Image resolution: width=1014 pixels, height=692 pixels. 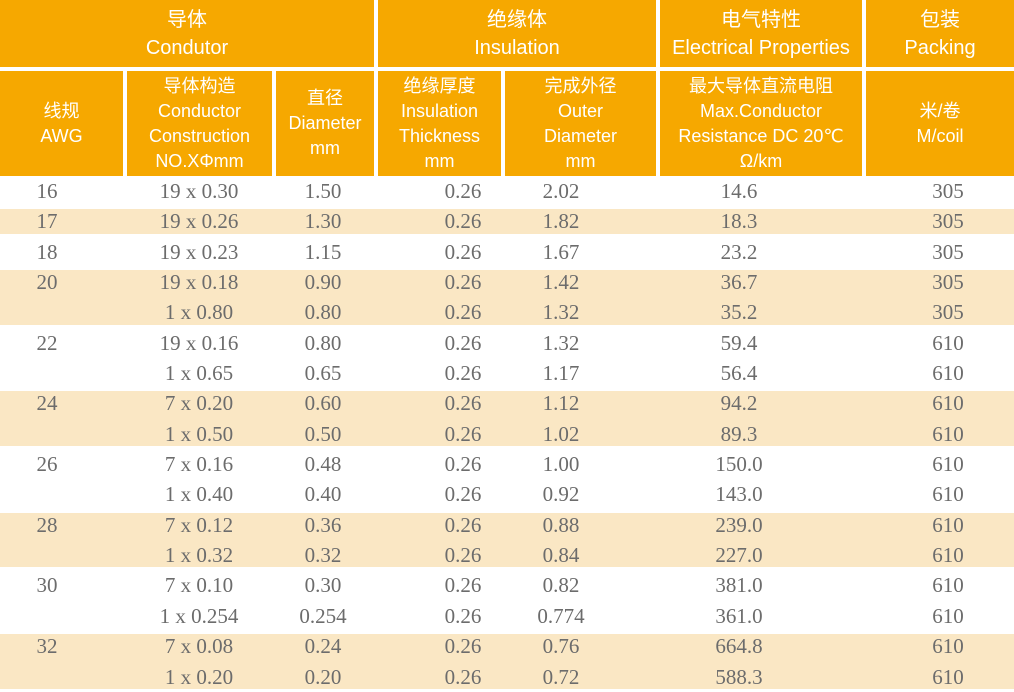 What do you see at coordinates (507, 585) in the screenshot?
I see `table-row: 30 7 x 0.10 0.30 0.26 0.82 381.0 610` at bounding box center [507, 585].